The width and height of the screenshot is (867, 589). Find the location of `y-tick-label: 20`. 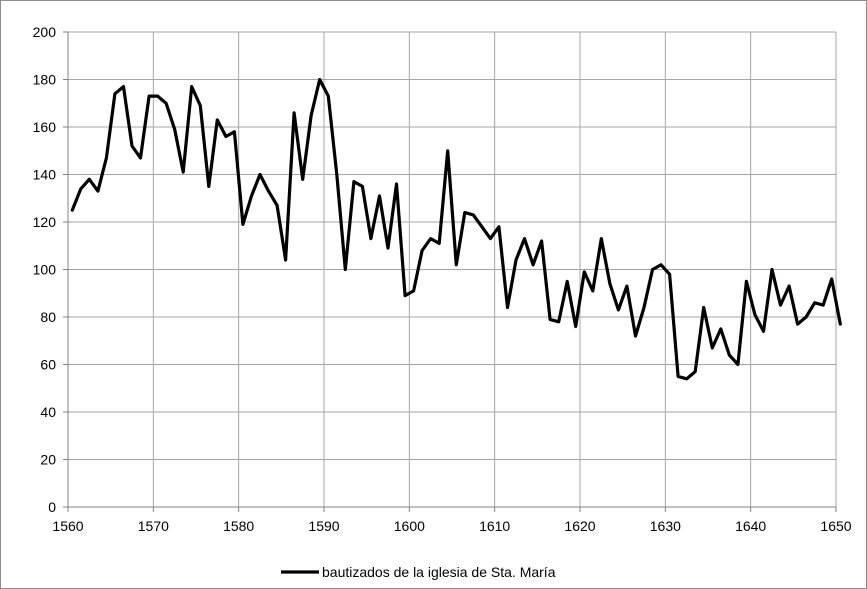

y-tick-label: 20 is located at coordinates (48, 460).